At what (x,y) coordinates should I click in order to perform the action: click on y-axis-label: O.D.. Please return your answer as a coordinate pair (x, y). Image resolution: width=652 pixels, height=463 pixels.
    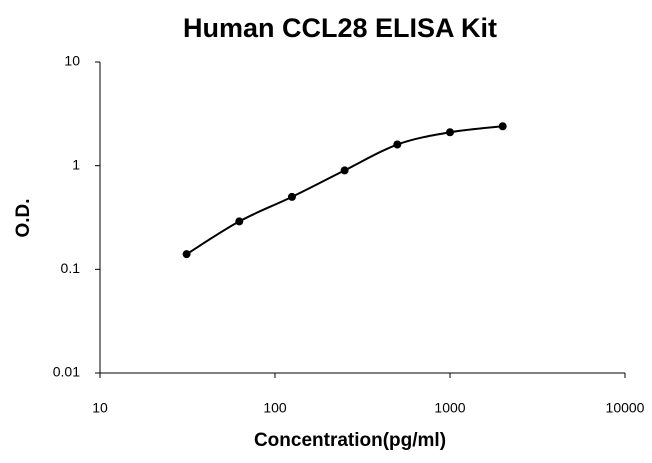
    Looking at the image, I should click on (23, 217).